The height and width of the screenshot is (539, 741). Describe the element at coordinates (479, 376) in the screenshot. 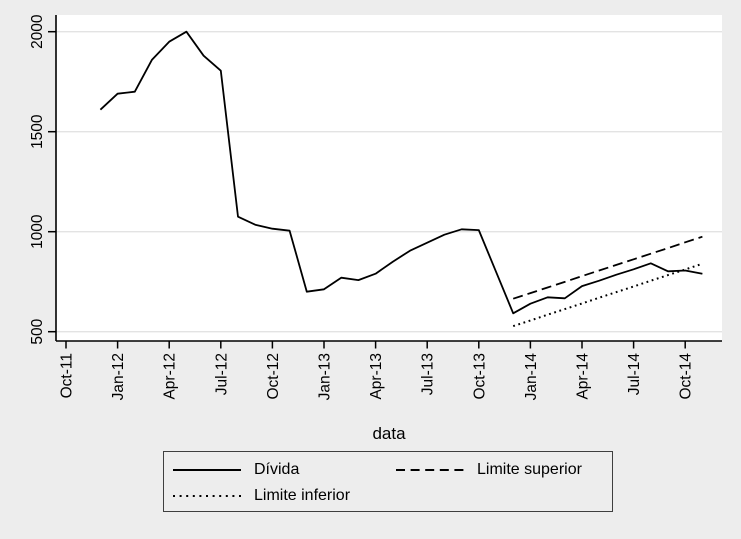

I see `x-tick-label: Oct-13` at that location.